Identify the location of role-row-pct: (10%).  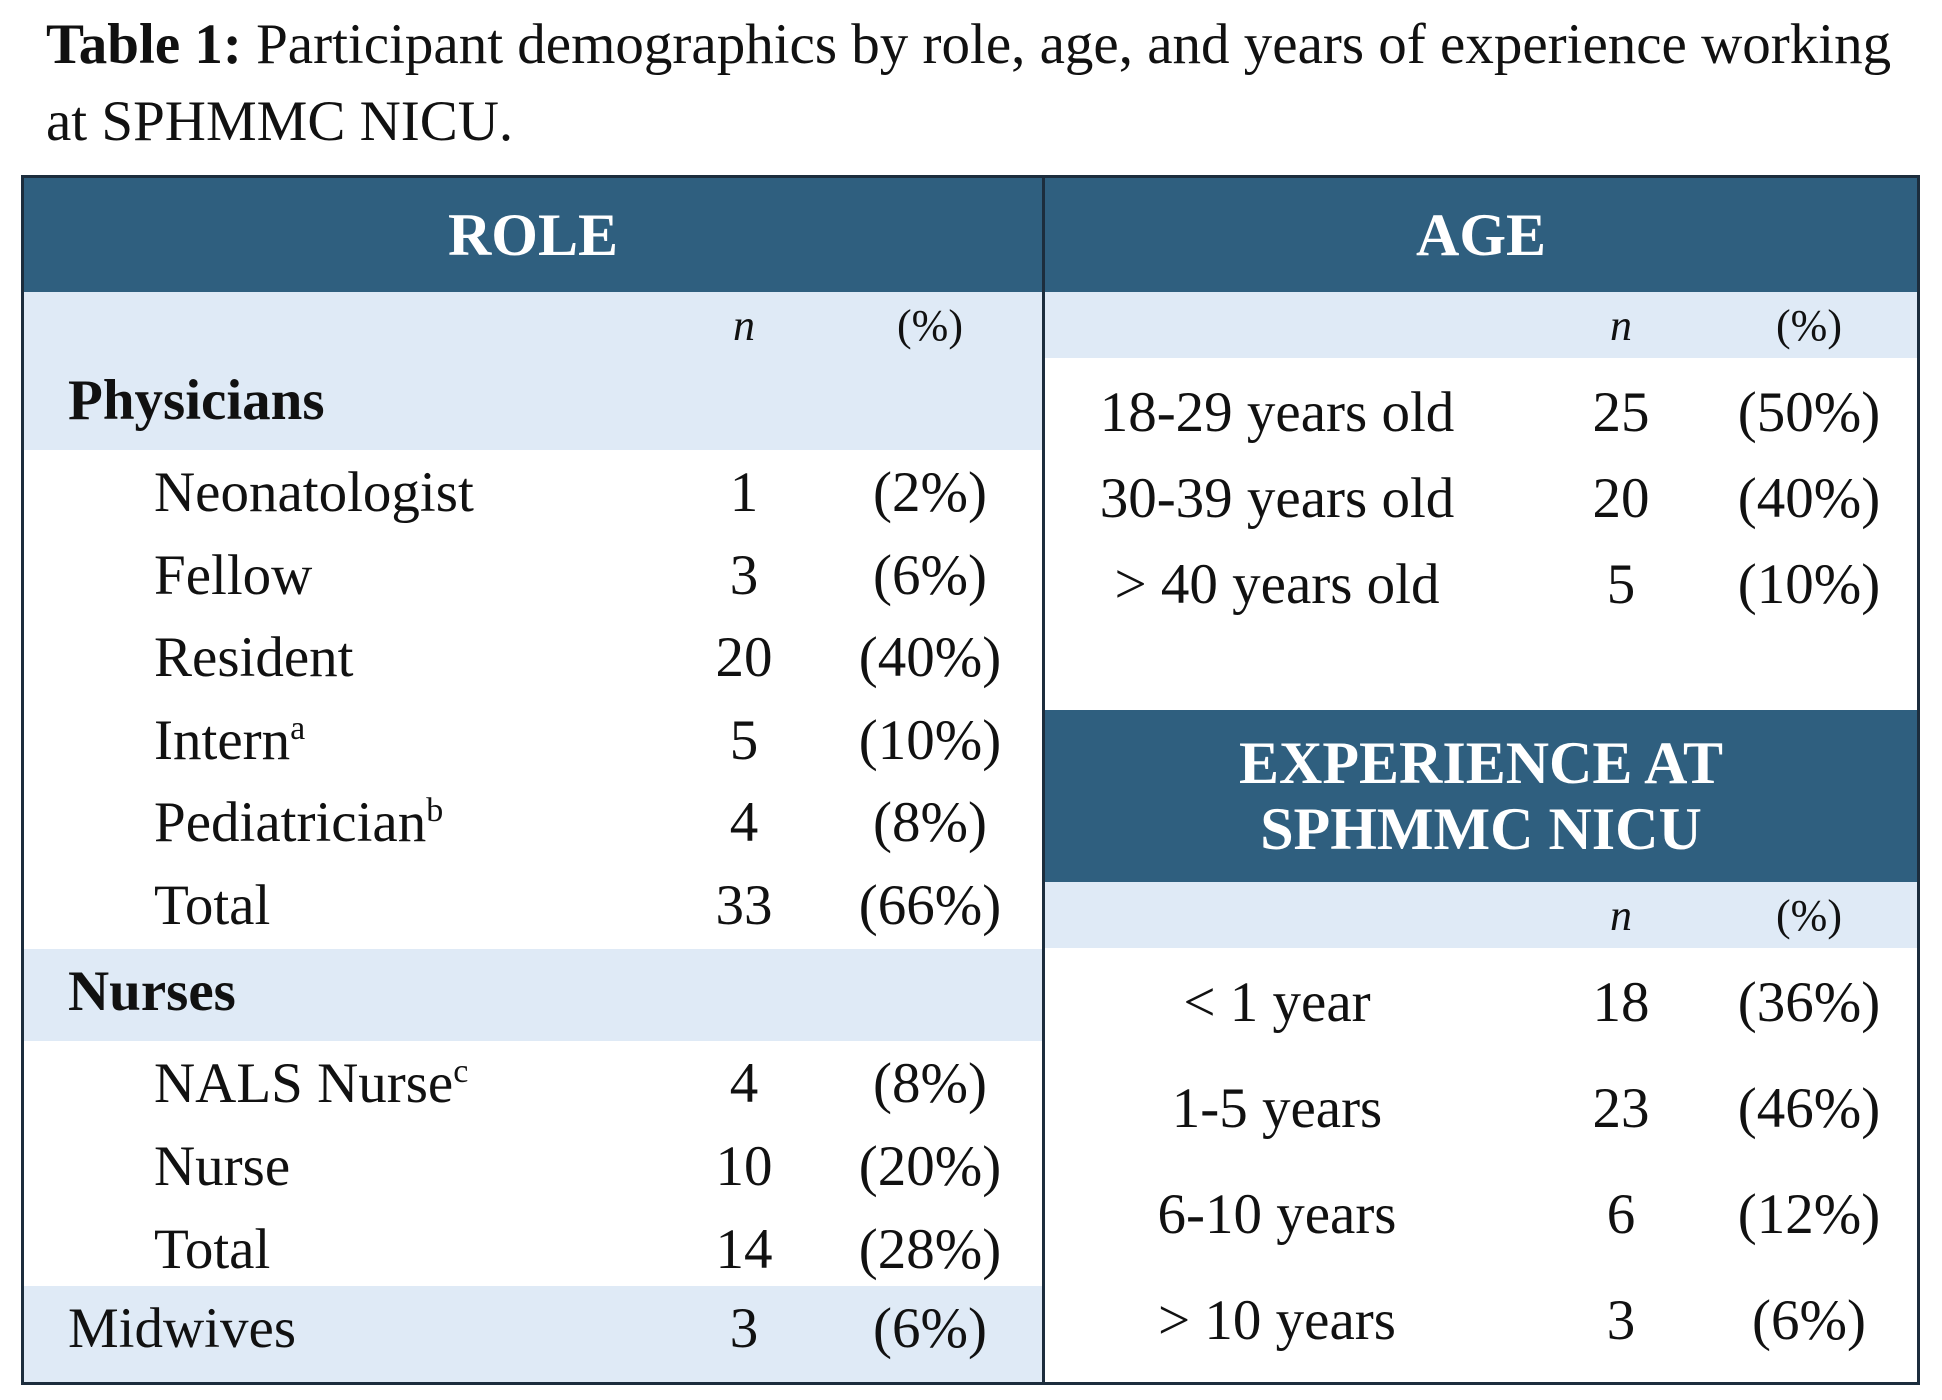
(930, 740).